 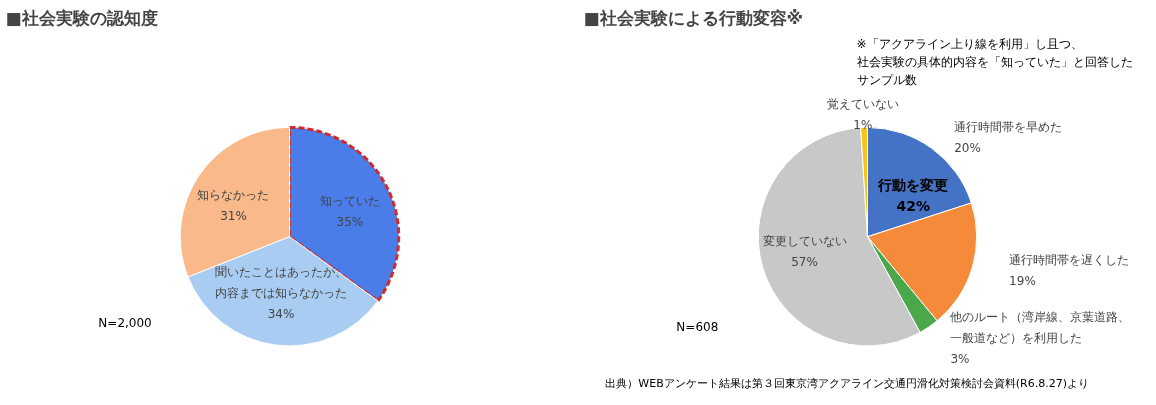 What do you see at coordinates (913, 196) in the screenshot?
I see `text: 行動を変更 42%` at bounding box center [913, 196].